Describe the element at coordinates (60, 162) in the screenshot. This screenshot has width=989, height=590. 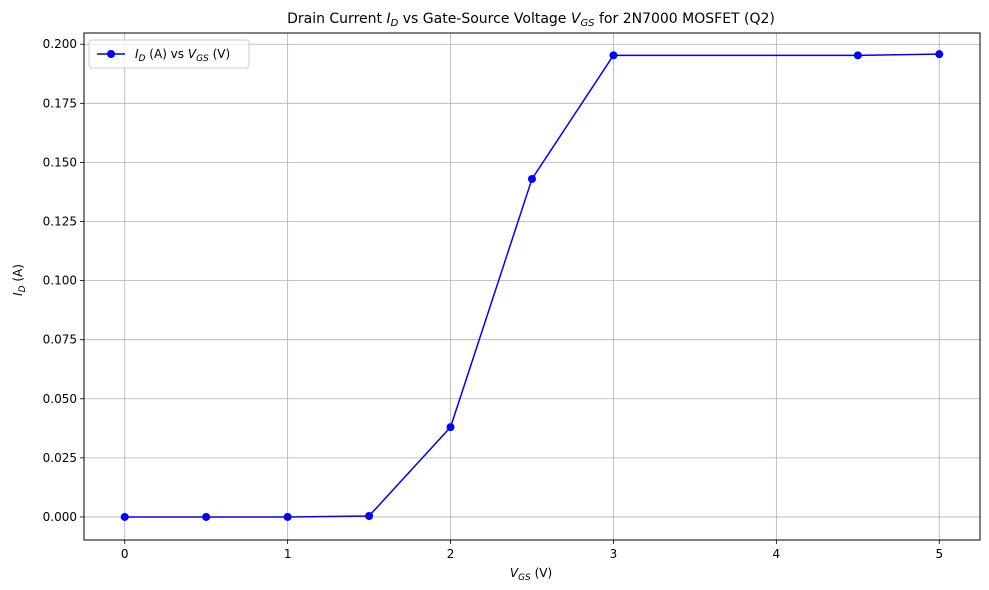
I see `y-tick-label: 0.150` at that location.